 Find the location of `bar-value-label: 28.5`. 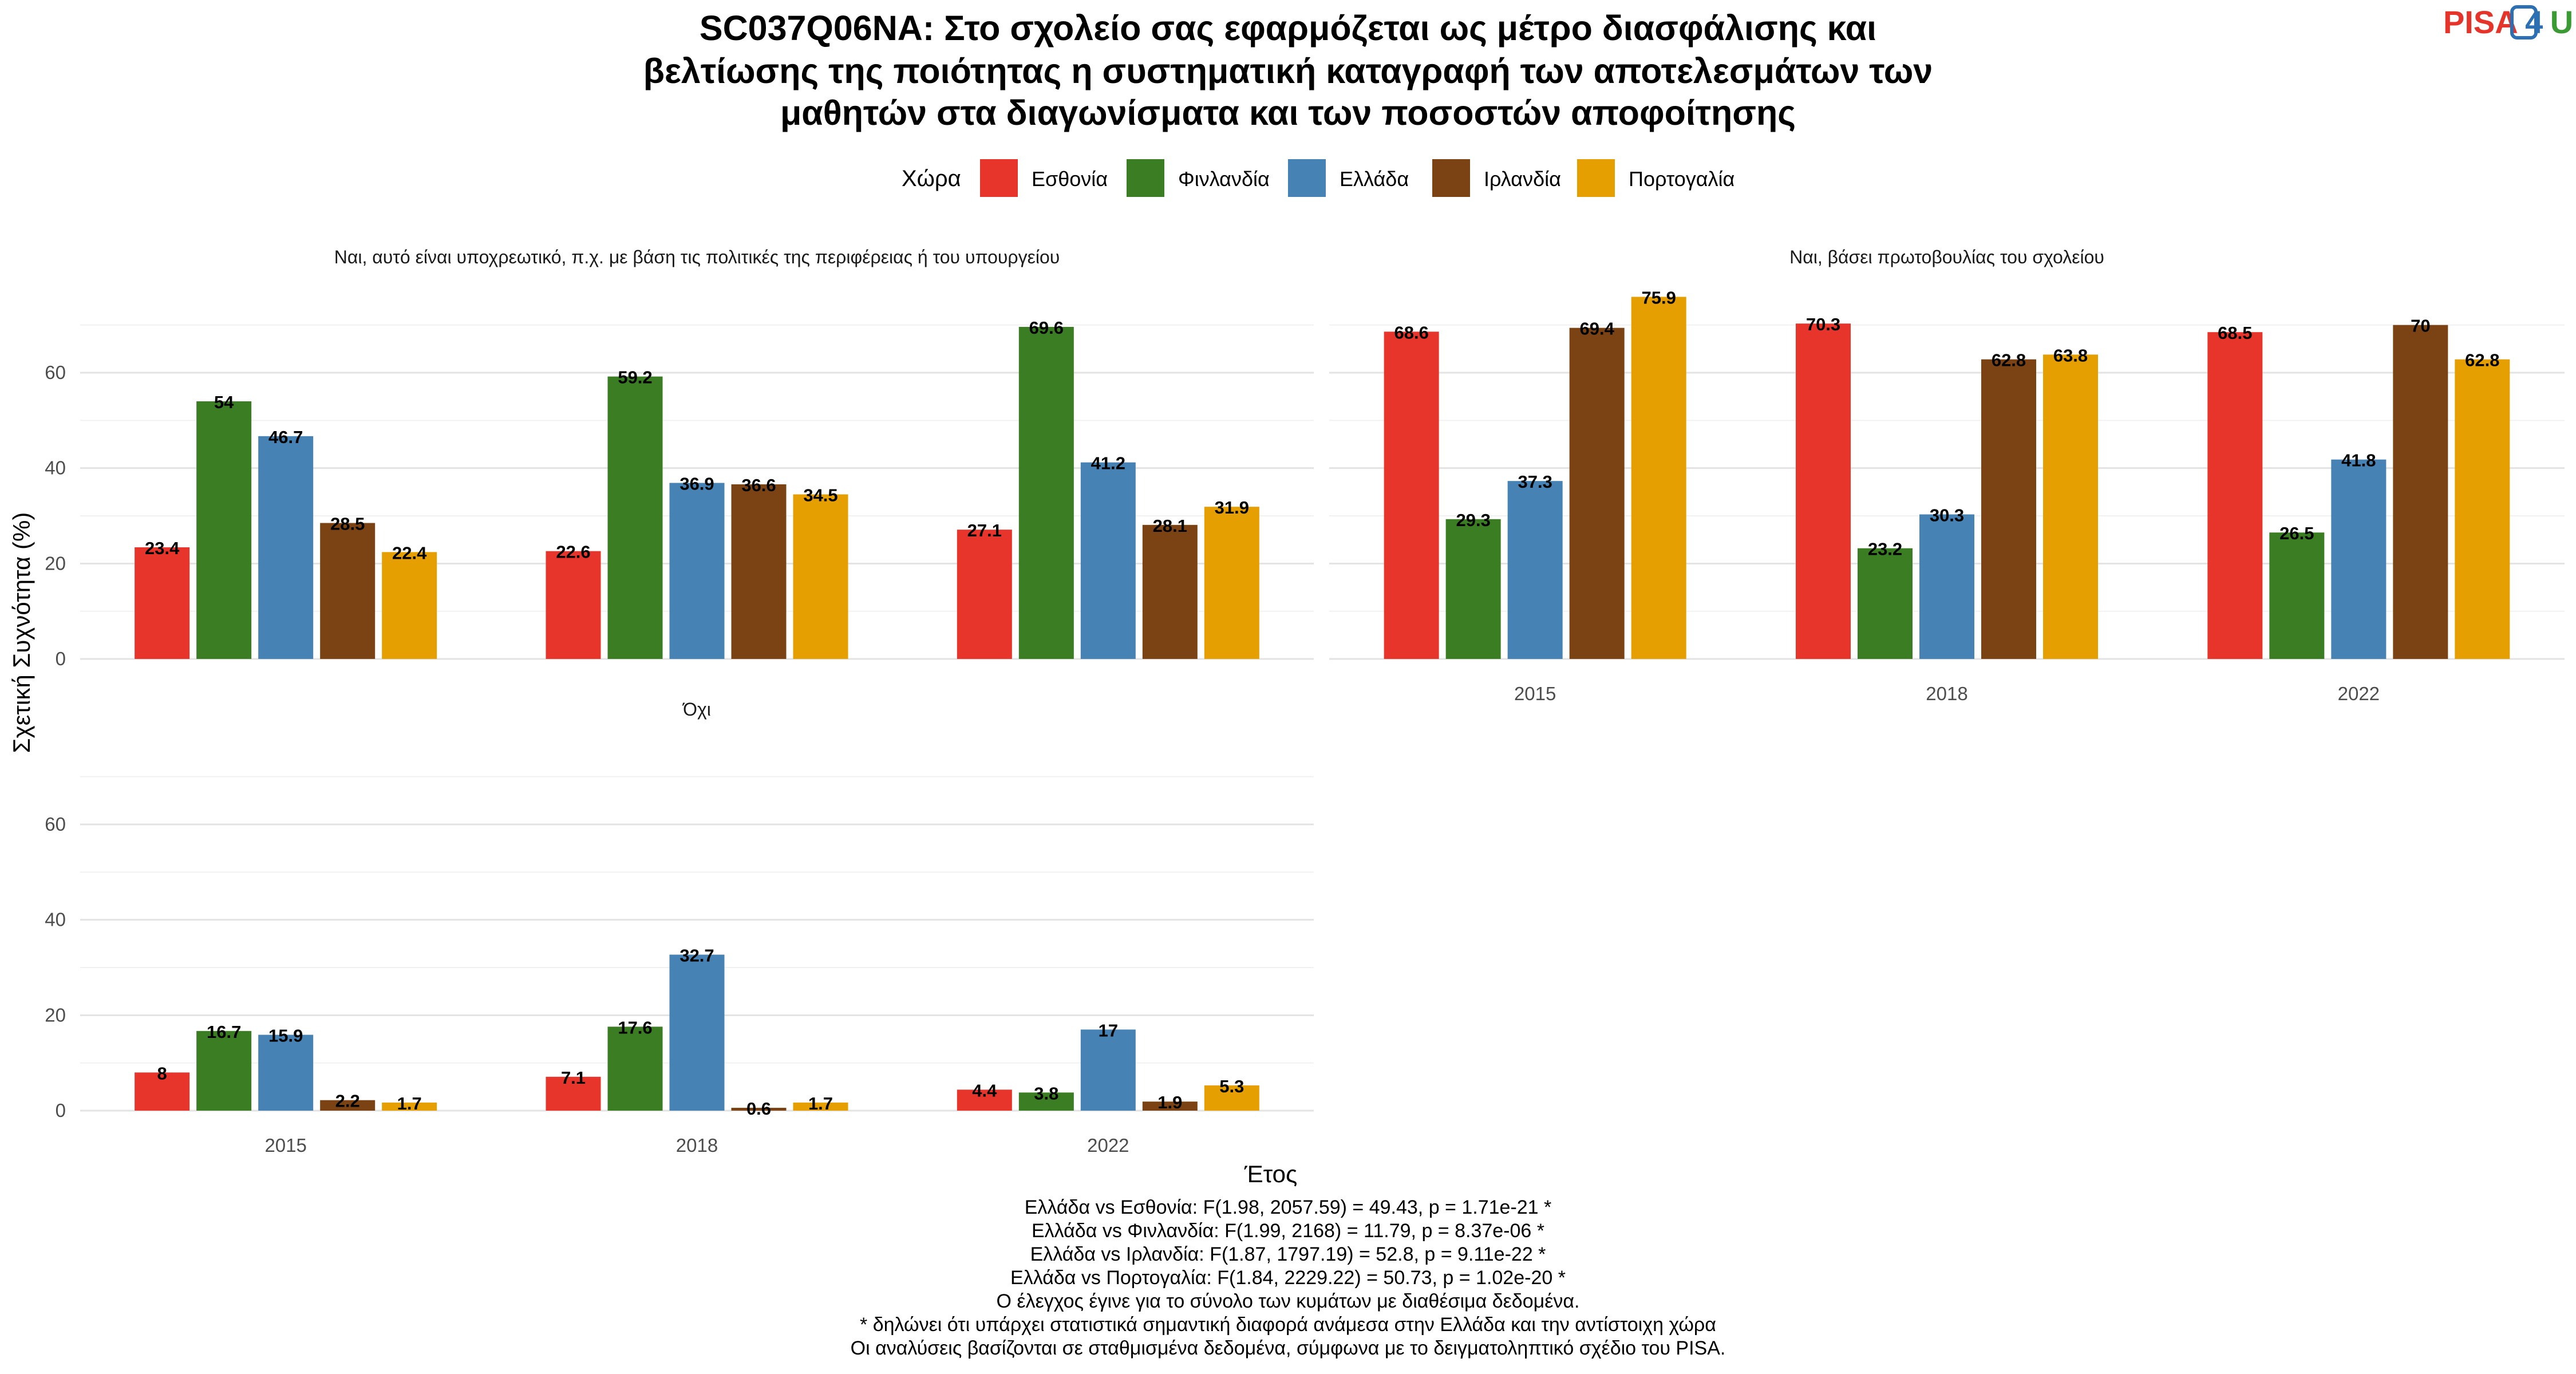

bar-value-label: 28.5 is located at coordinates (347, 524).